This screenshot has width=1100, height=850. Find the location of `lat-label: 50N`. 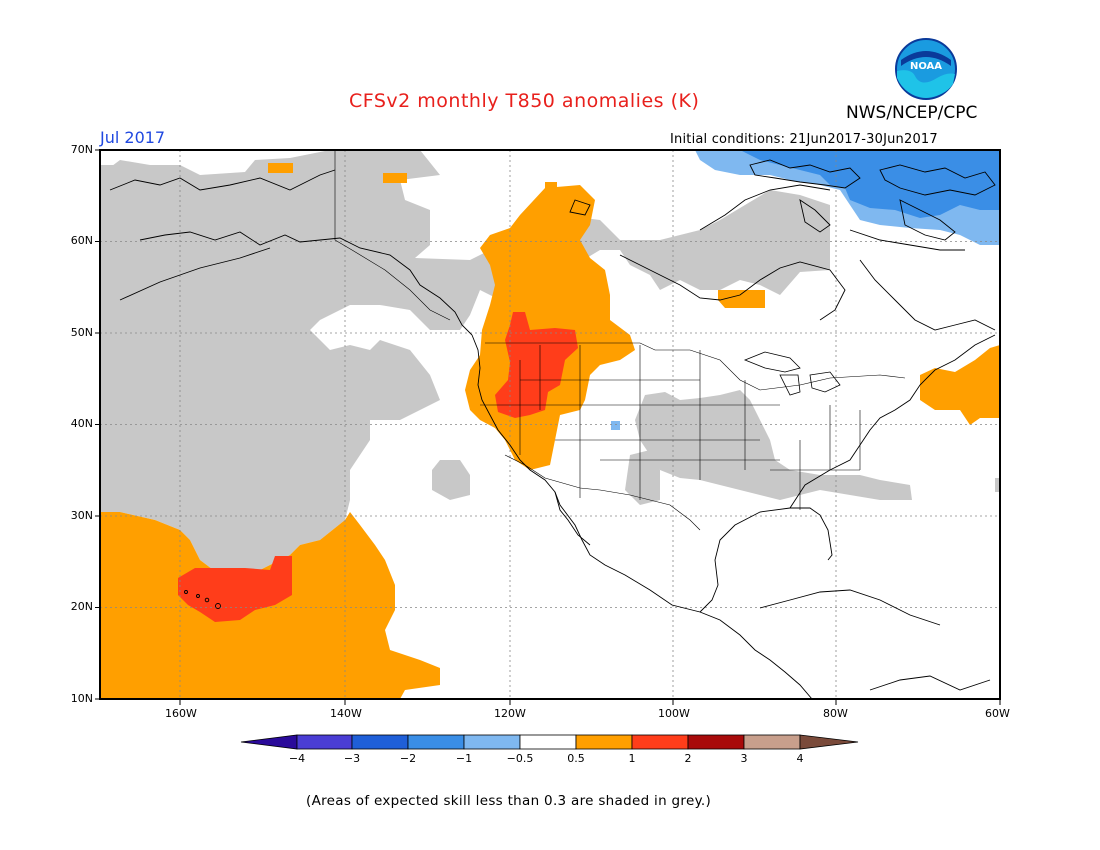

lat-label: 50N is located at coordinates (81, 332).